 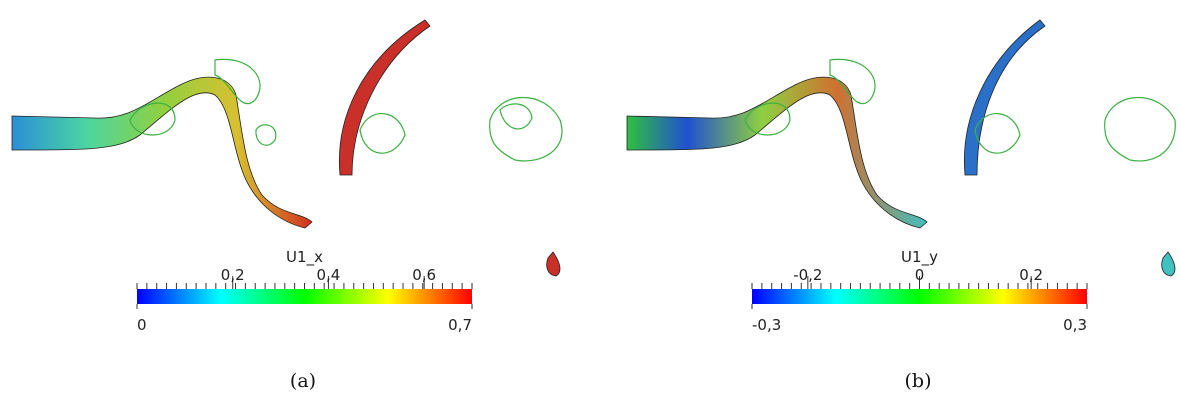 What do you see at coordinates (1075, 325) in the screenshot?
I see `limit-label: 0,3` at bounding box center [1075, 325].